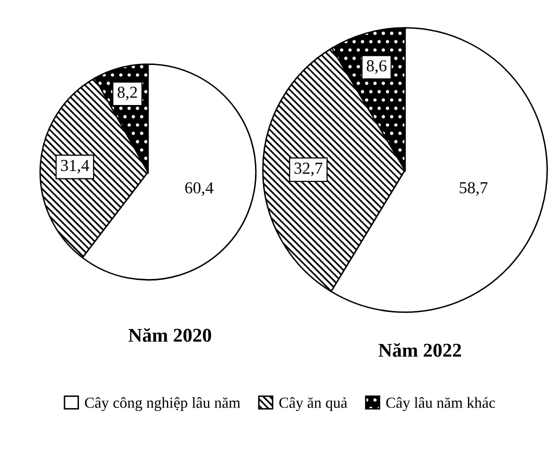  I want to click on data-label: 8,2, so click(127, 93).